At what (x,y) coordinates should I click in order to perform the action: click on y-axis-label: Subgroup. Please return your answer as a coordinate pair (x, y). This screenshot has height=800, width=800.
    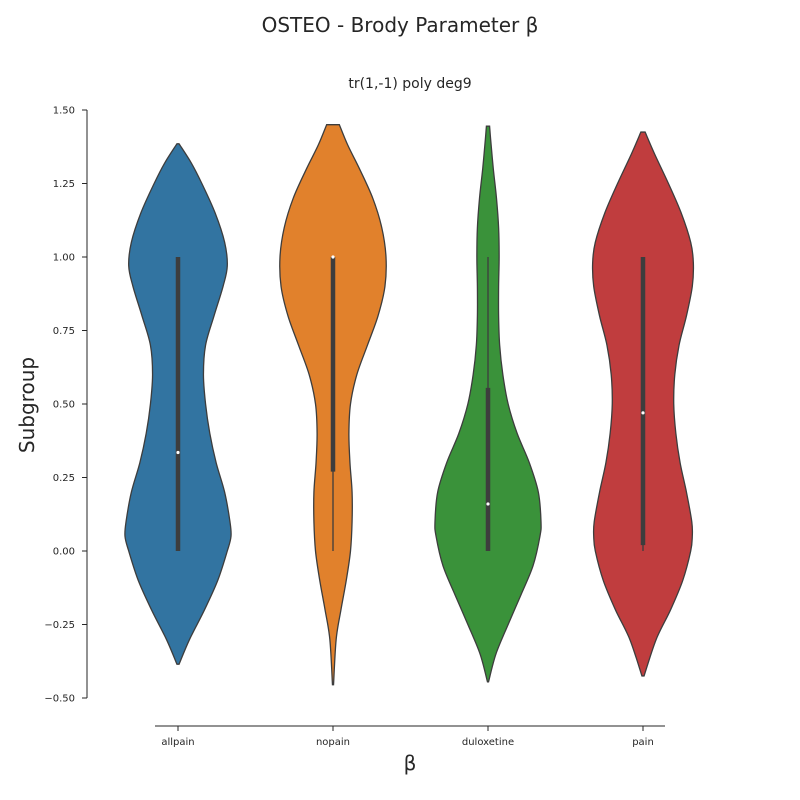
    Looking at the image, I should click on (27, 405).